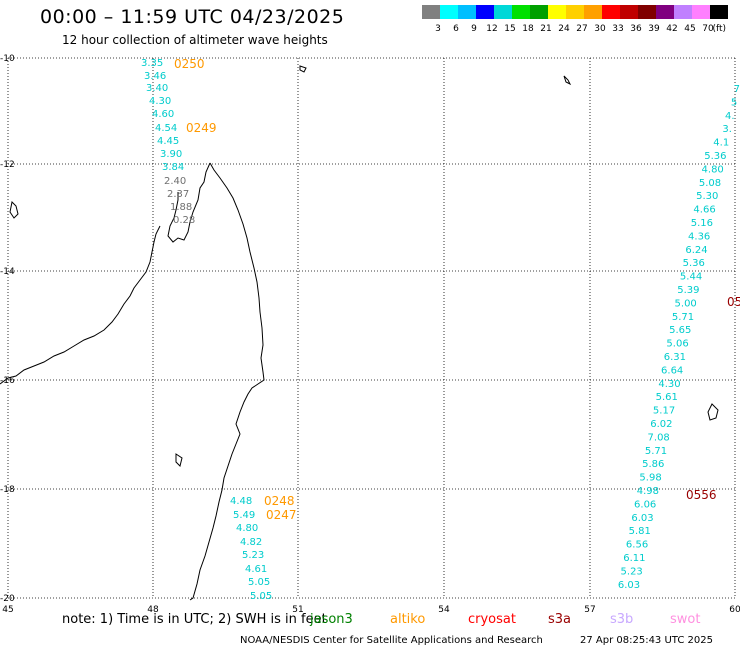 The width and height of the screenshot is (740, 650). Describe the element at coordinates (701, 495) in the screenshot. I see `pass-time-label: 0556` at that location.